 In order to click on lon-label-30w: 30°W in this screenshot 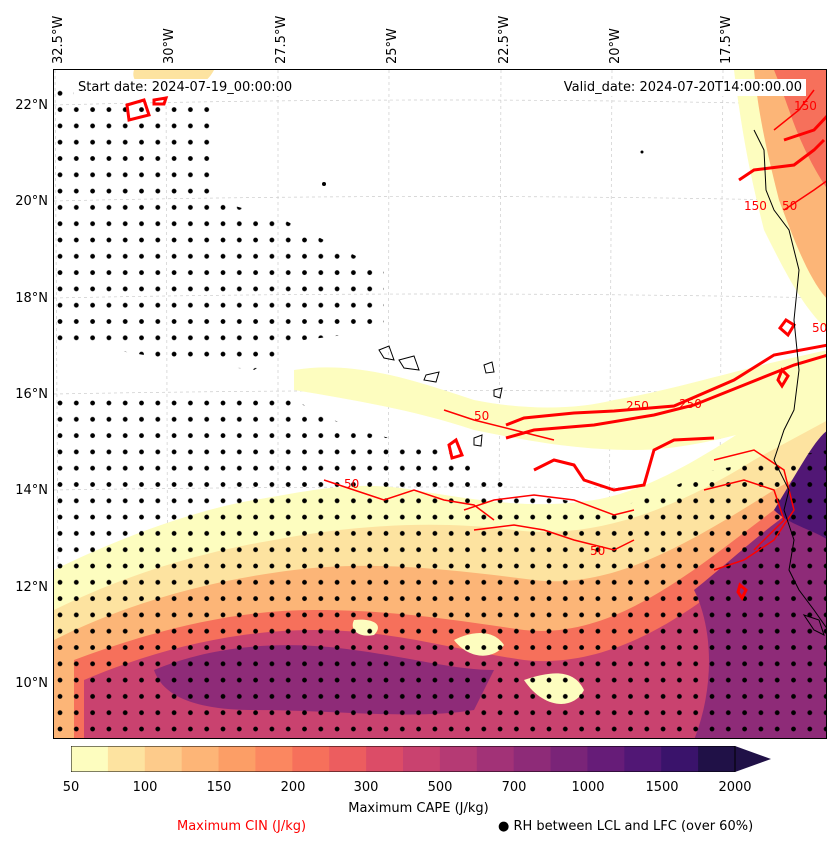, I will do `click(169, 46)`.